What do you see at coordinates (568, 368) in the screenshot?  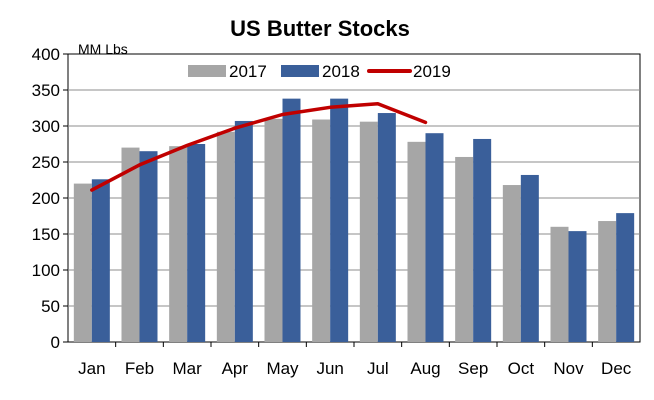 I see `x-tick-label: Nov` at bounding box center [568, 368].